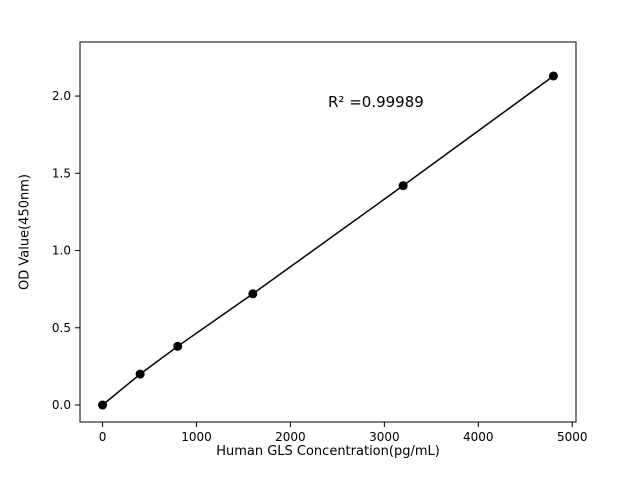  I want to click on x-axis-label: Human GLS Concentration(pg/mL), so click(328, 451).